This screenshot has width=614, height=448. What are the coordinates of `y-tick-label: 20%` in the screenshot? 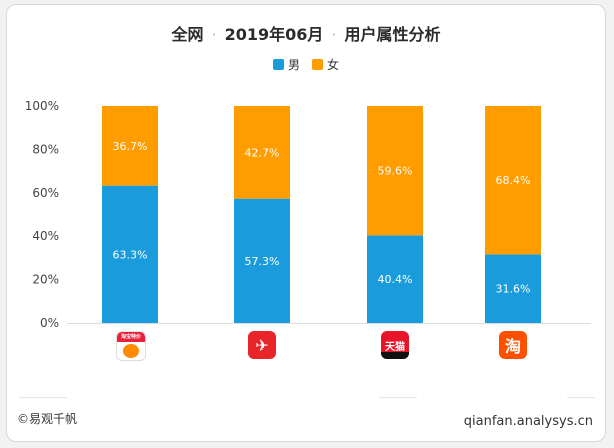 It's located at (45, 280).